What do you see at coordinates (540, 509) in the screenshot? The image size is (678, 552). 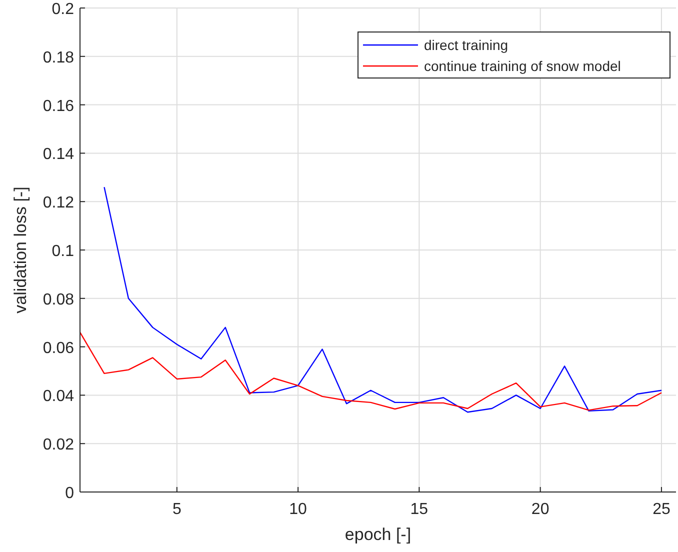 I see `x-tick-label: 20` at bounding box center [540, 509].